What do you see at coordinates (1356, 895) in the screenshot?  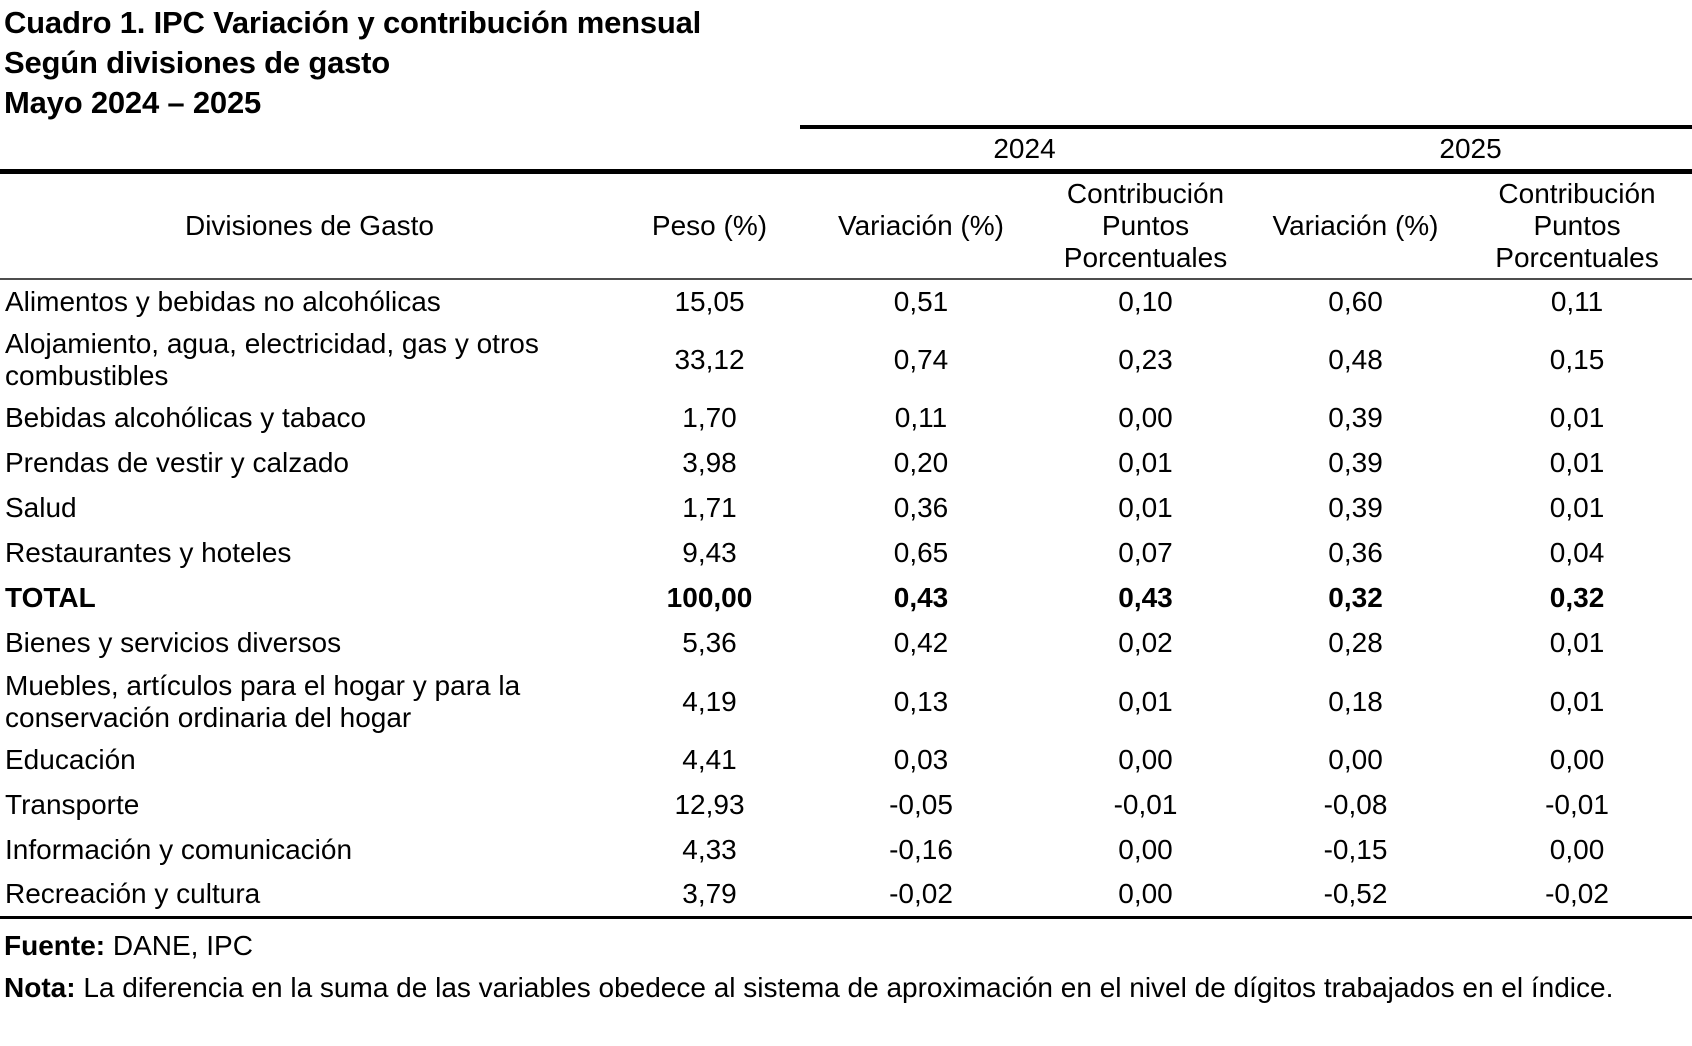 I see `value-cell: -0,52` at bounding box center [1356, 895].